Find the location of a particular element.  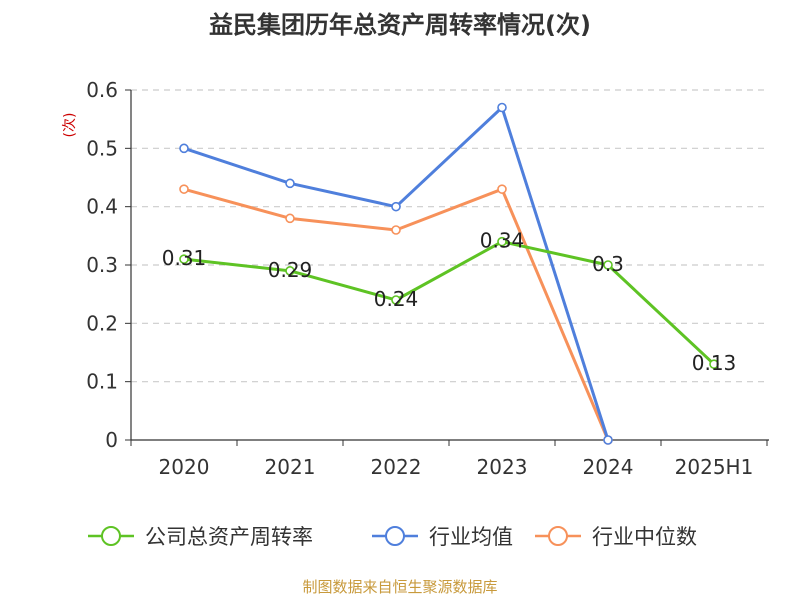

data-label: 0.29 is located at coordinates (290, 270).